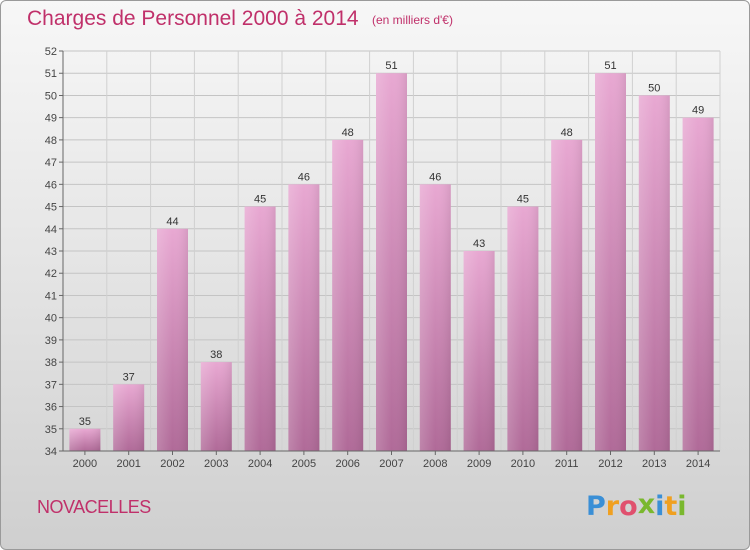  Describe the element at coordinates (523, 464) in the screenshot. I see `x-tick-label: 2010` at that location.